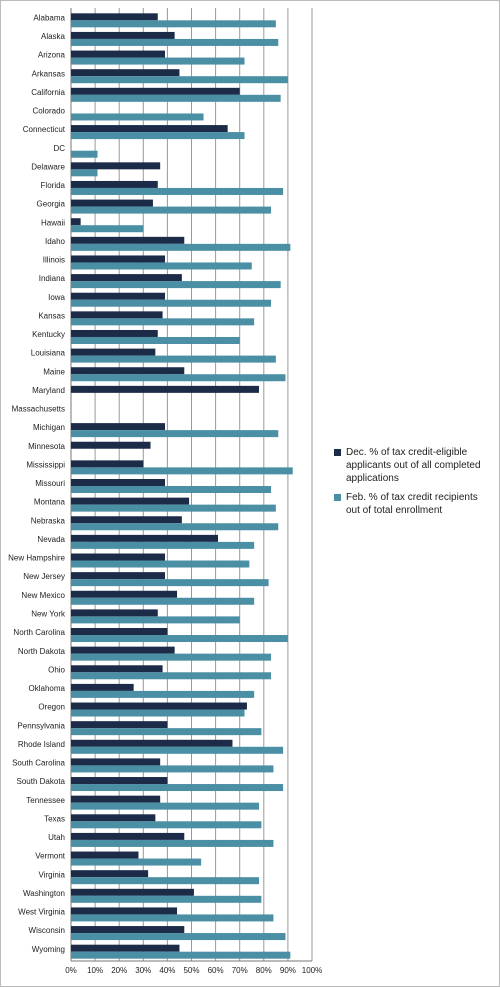 This screenshot has width=500, height=987. I want to click on y-tick-label: Florida, so click(53, 185).